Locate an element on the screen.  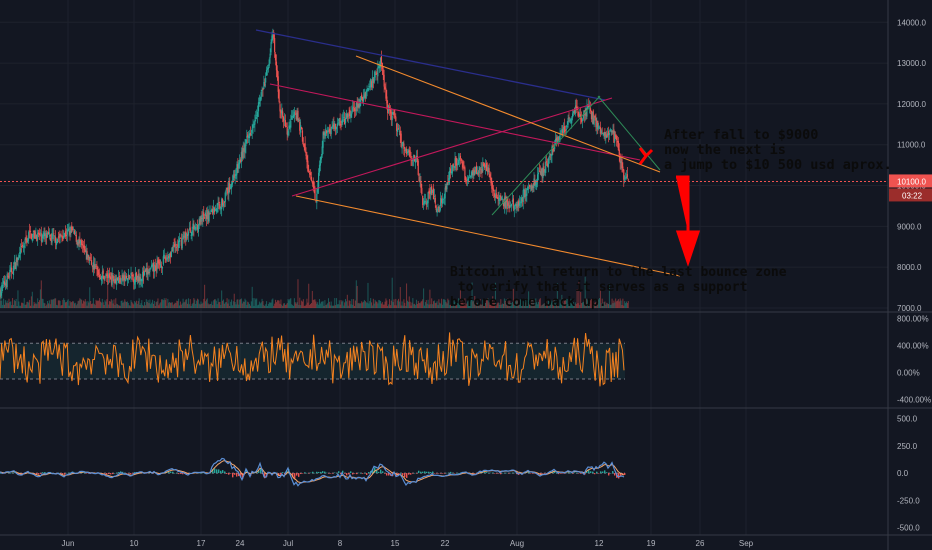
macd-tick-label-3: -250.0 is located at coordinates (908, 500).